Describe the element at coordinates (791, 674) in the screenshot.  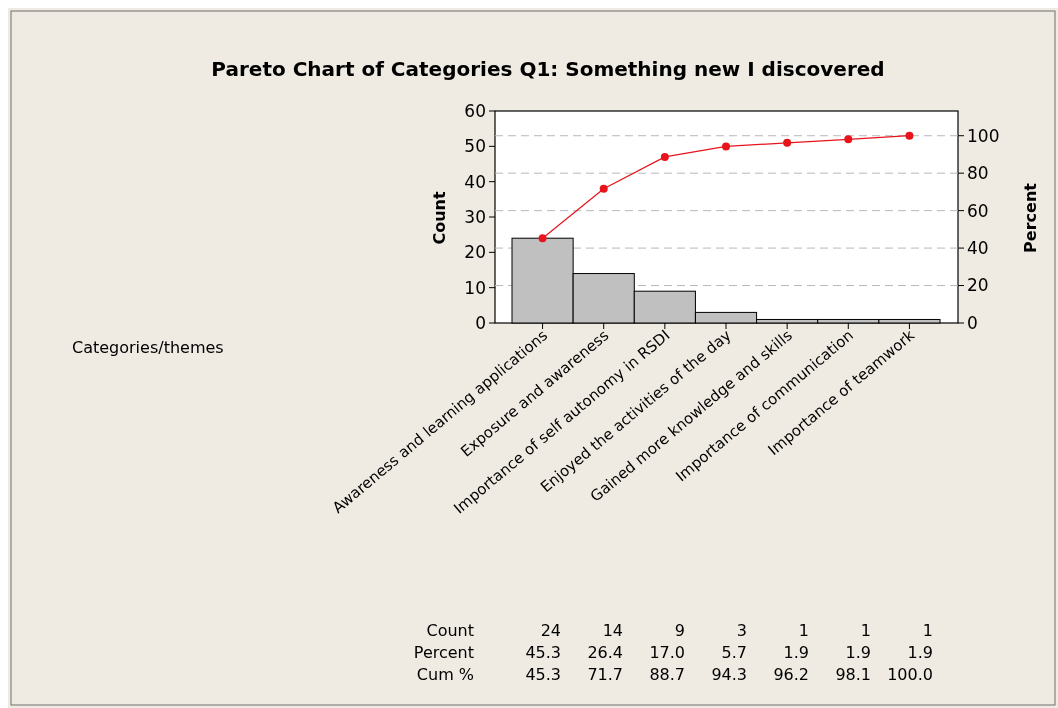
I see `data-label: 96.2` at that location.